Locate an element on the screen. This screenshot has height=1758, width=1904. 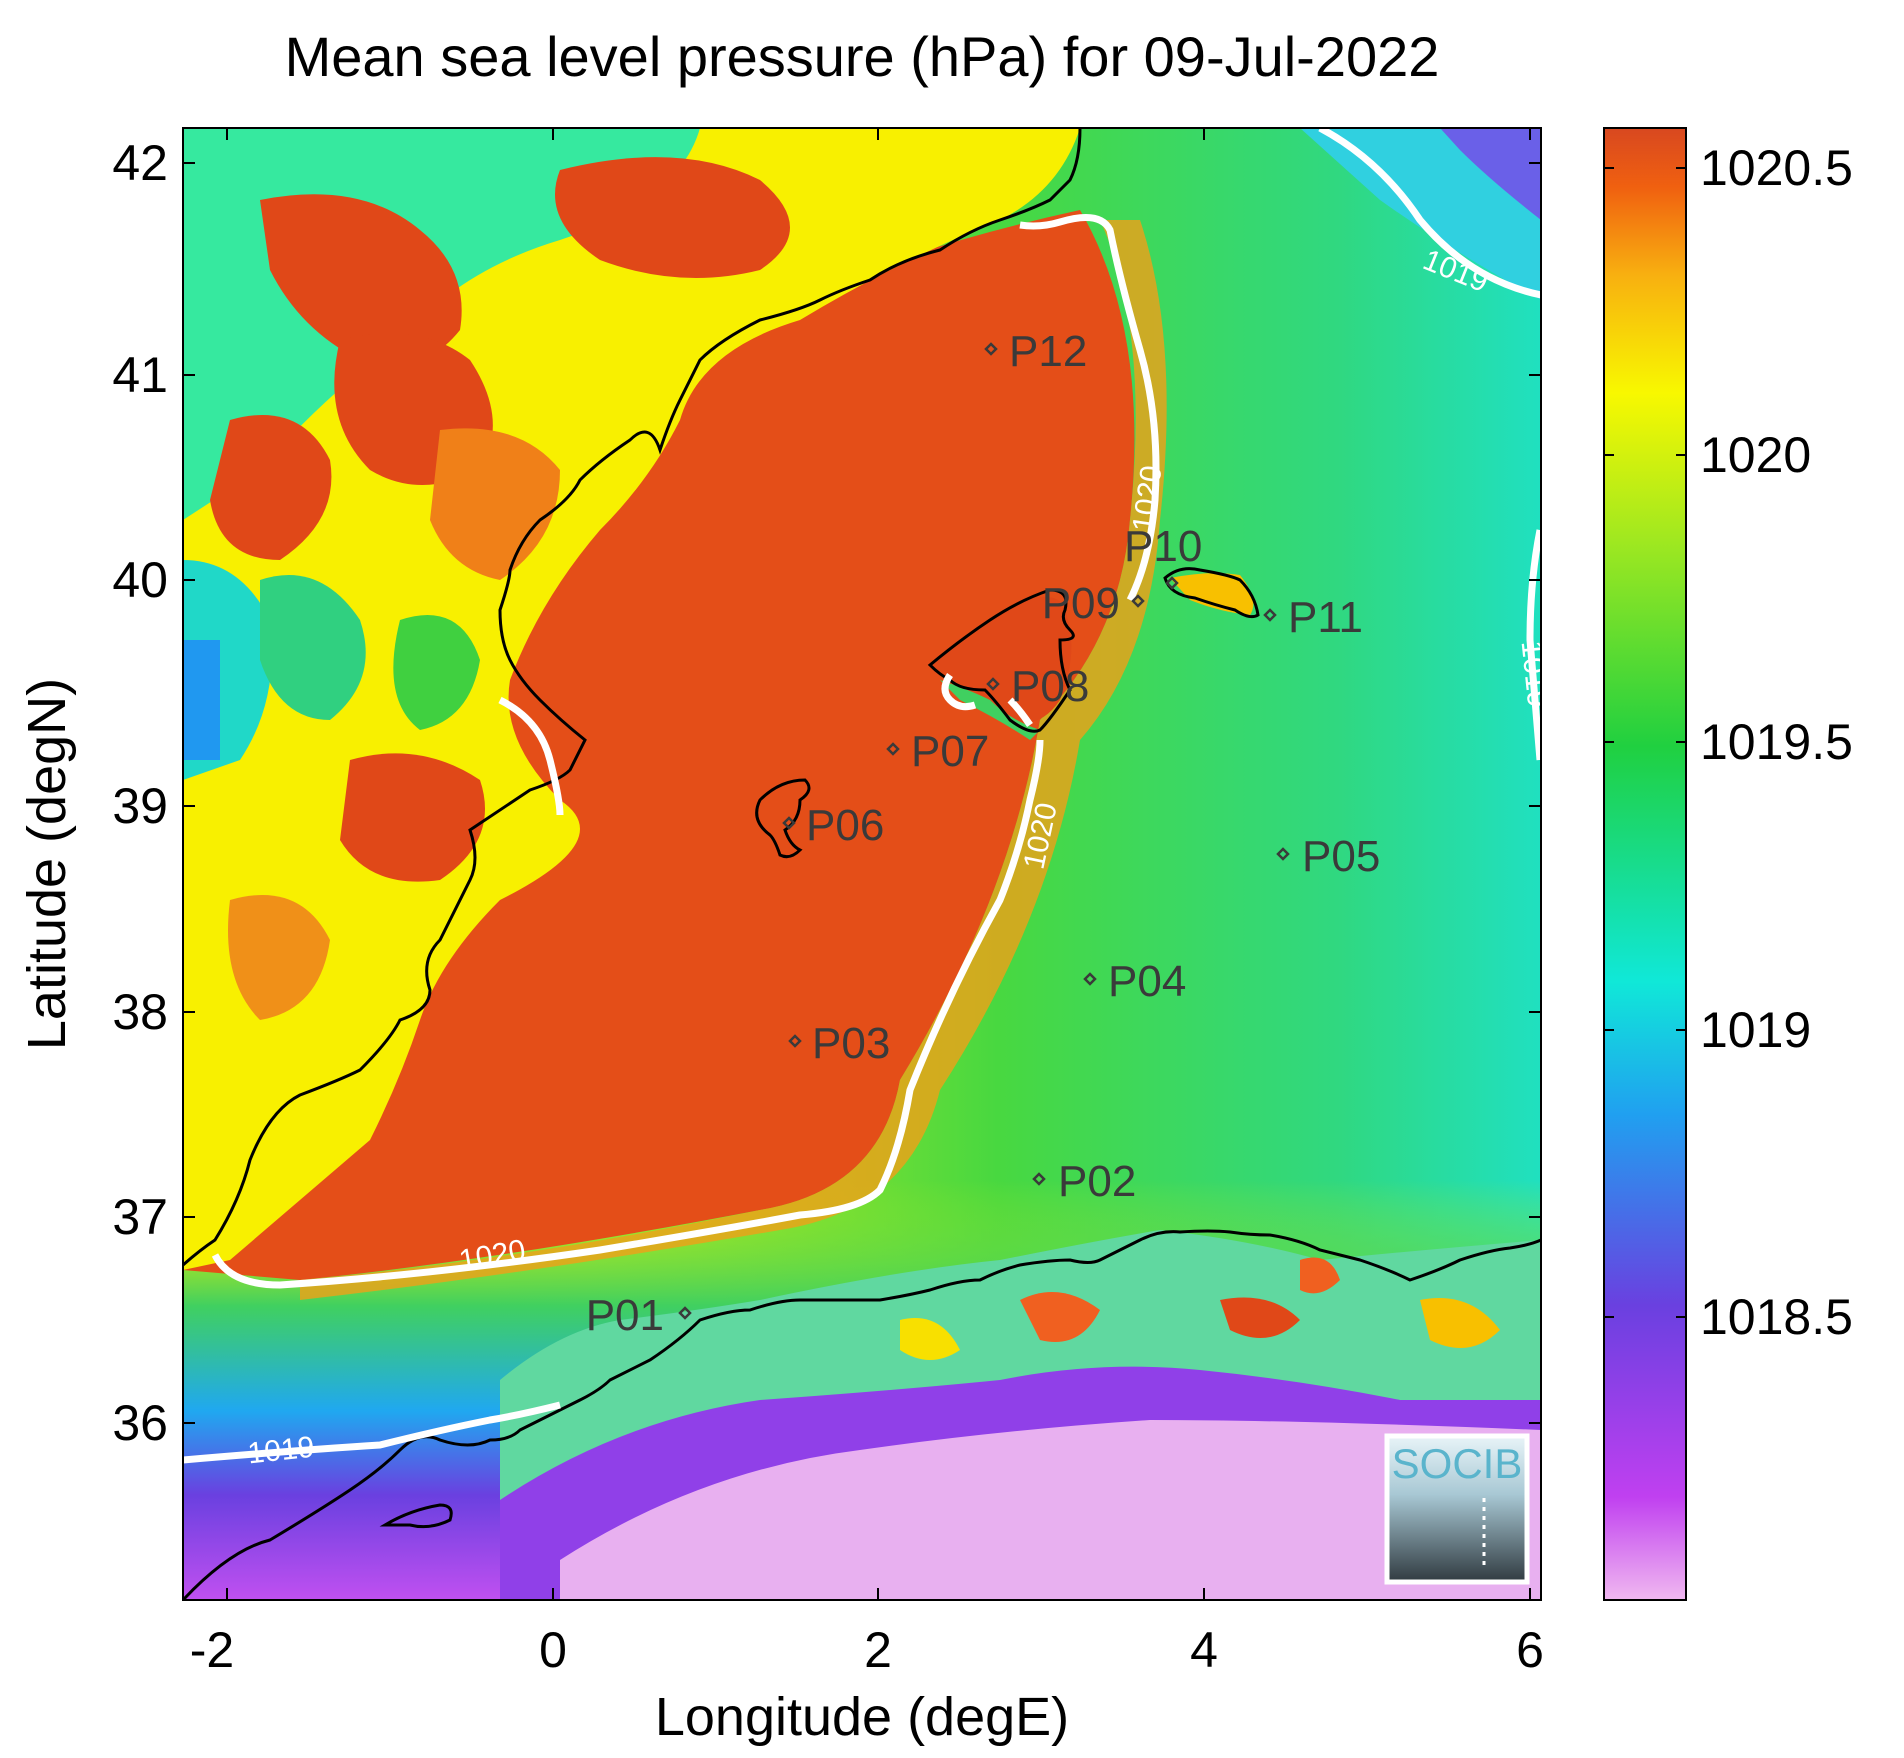
y-tick-label: 41 is located at coordinates (140, 375).